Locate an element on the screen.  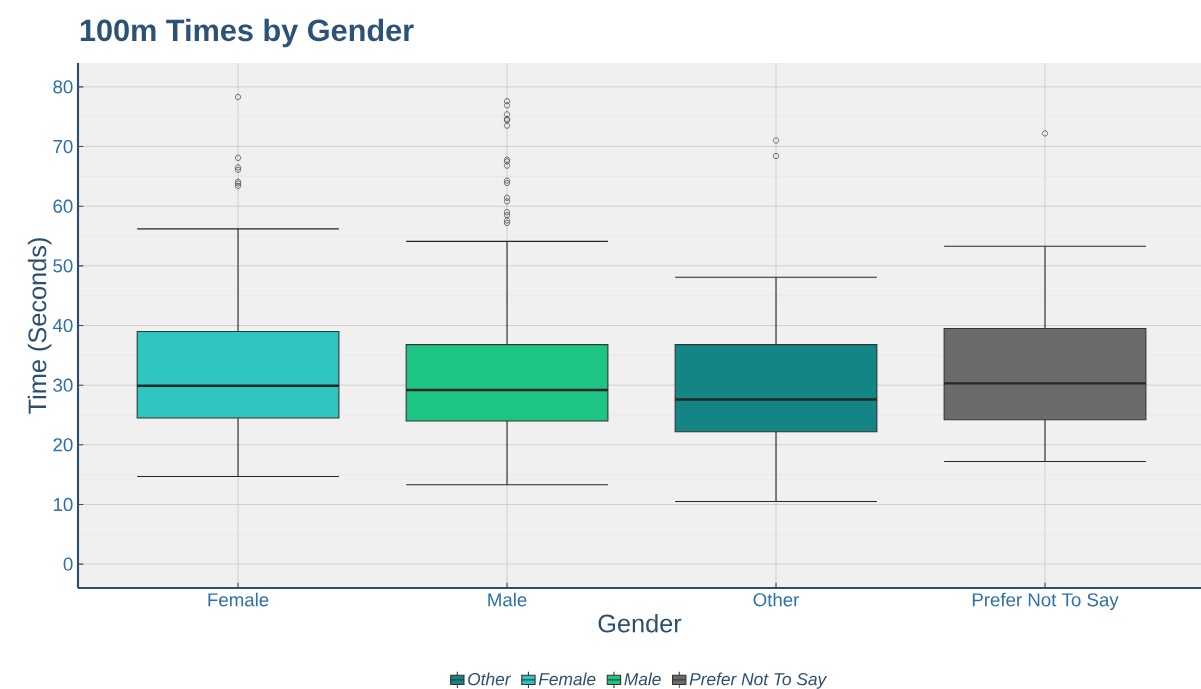
x-tick-label: Other is located at coordinates (776, 599).